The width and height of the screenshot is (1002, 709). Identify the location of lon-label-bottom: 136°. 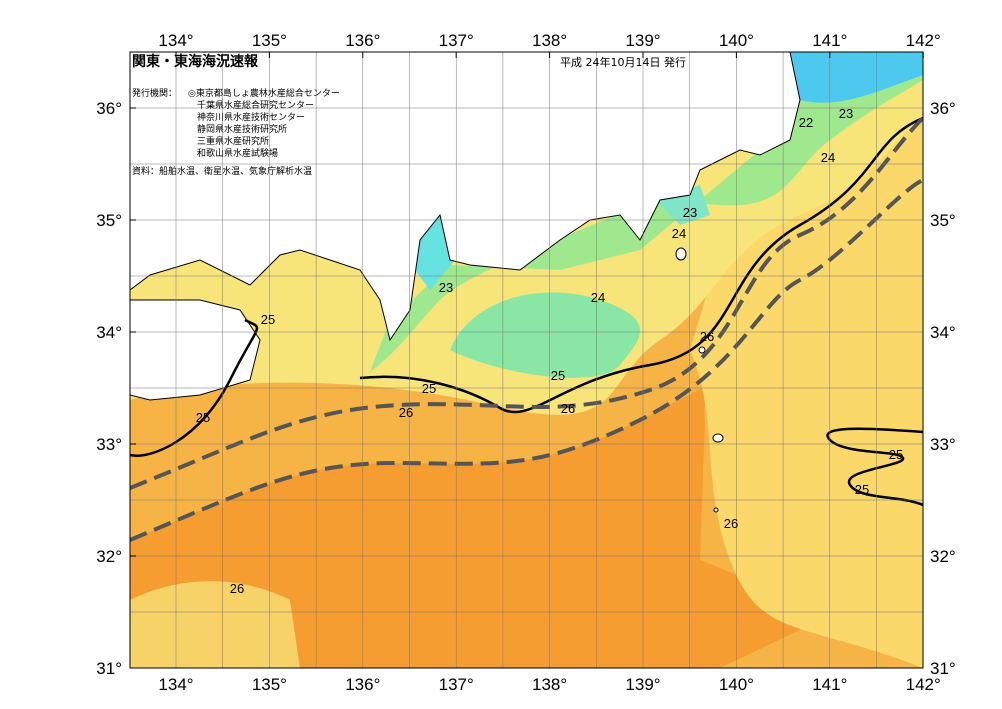
(362, 684).